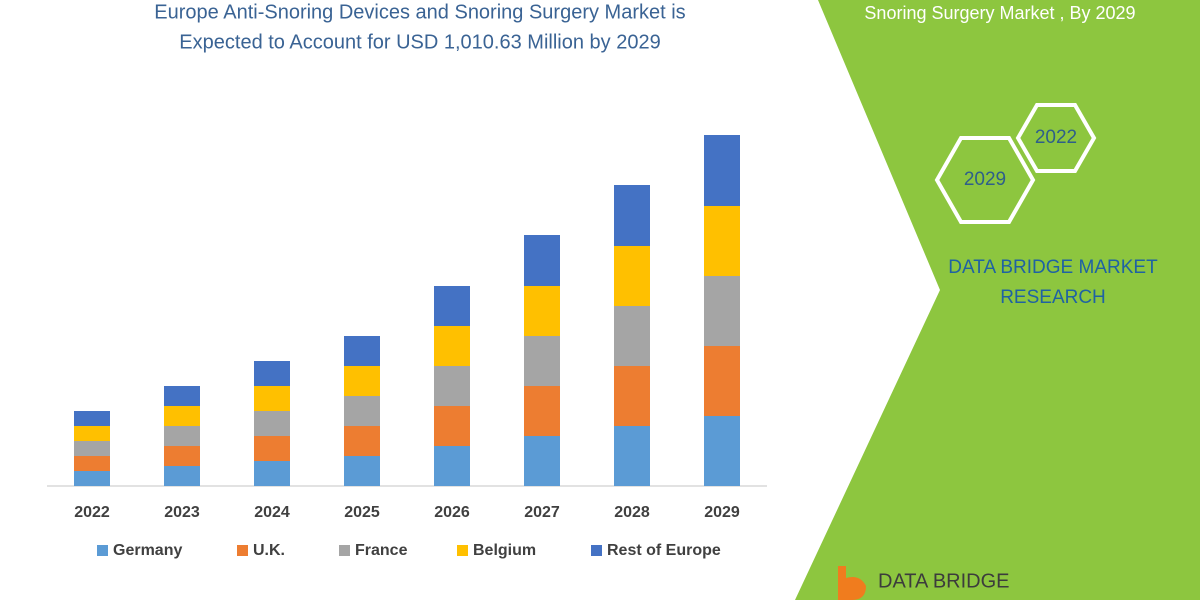 The height and width of the screenshot is (600, 1200). I want to click on x-tick-label: 2028, so click(632, 512).